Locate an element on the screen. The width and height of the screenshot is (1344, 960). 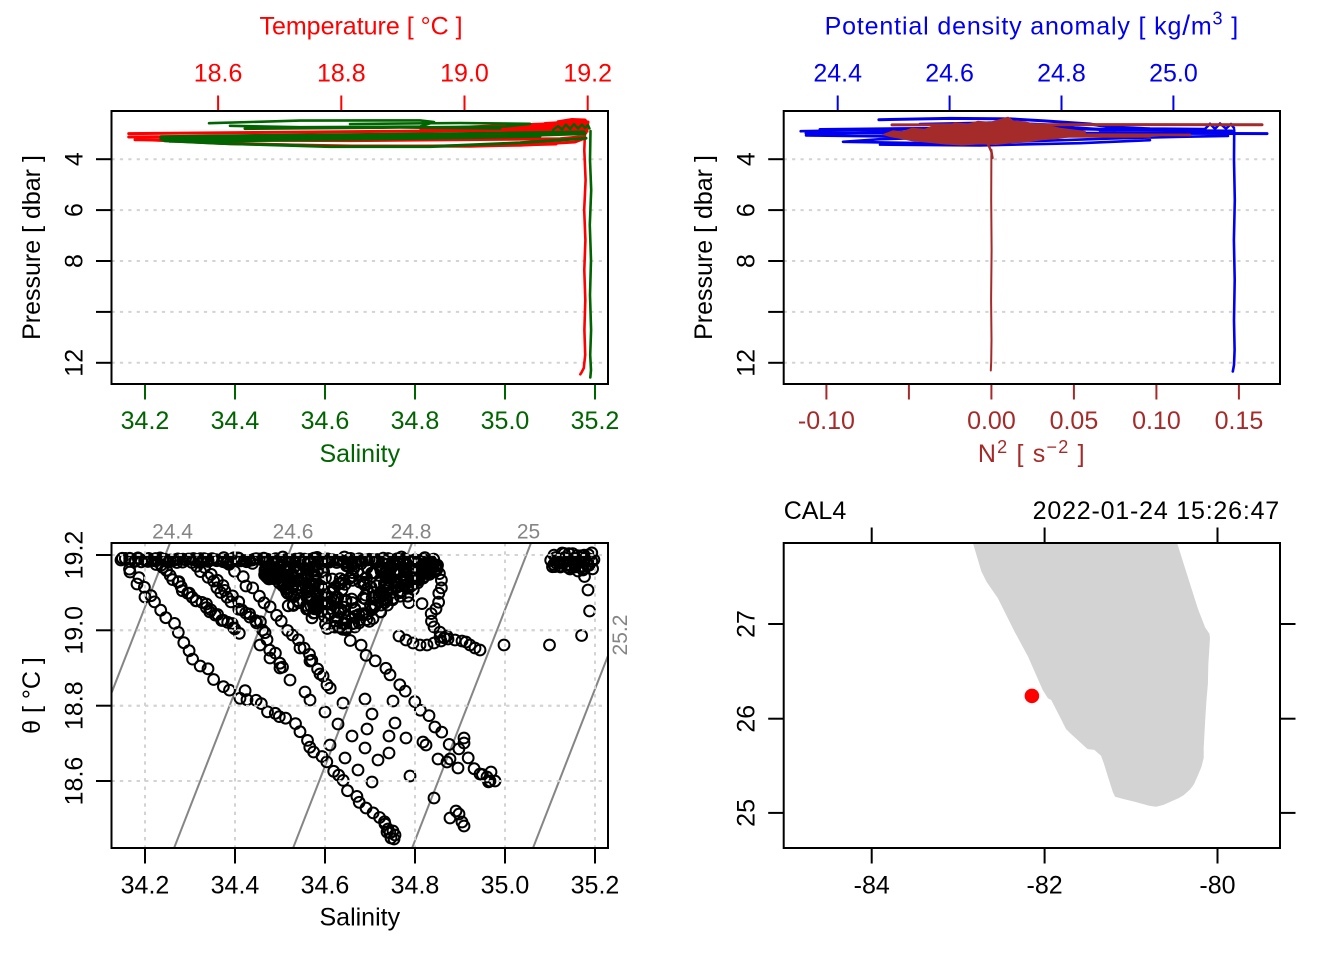
svg-text: 0.00 is located at coordinates (991, 421).